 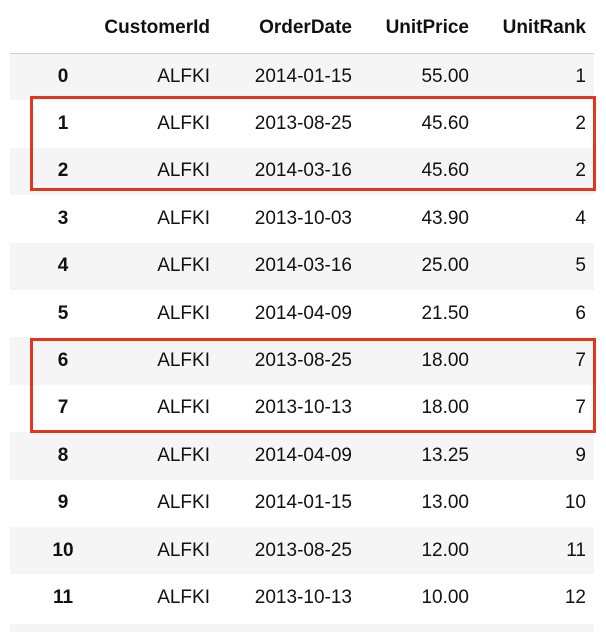 I want to click on cell-unitprice: 10.00, so click(x=445, y=597).